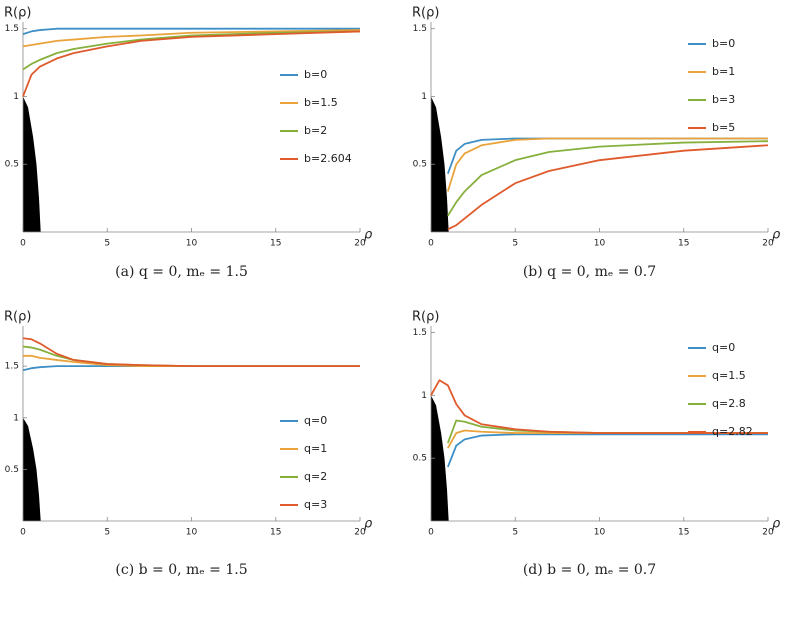  I want to click on legend-label: q=1, so click(315, 448).